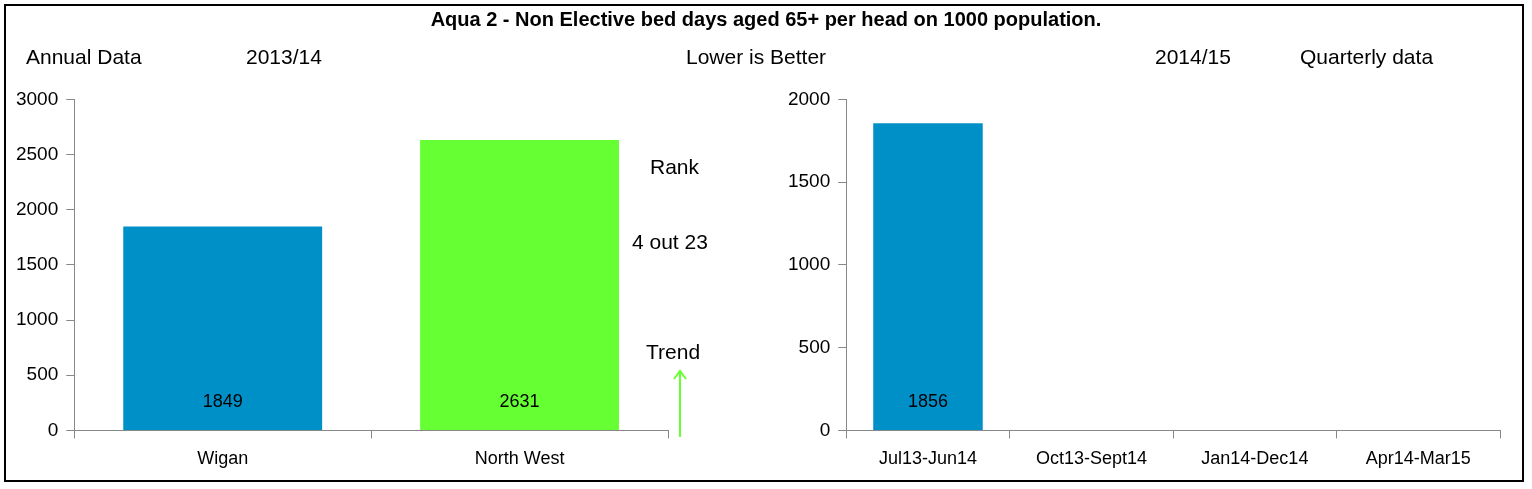 The height and width of the screenshot is (489, 1532). Describe the element at coordinates (519, 458) in the screenshot. I see `x-tick-label: North West` at that location.